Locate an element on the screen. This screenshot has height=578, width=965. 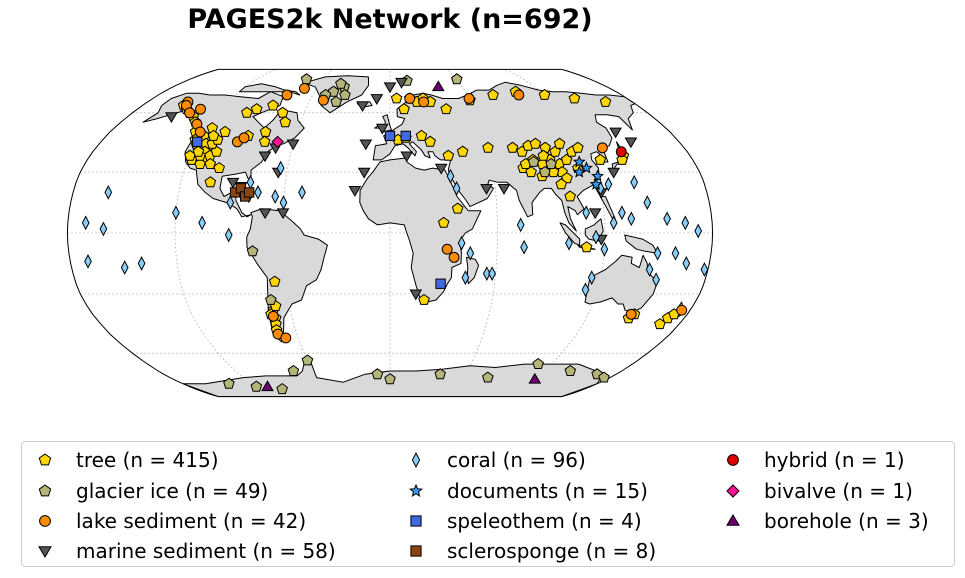
legend-label: marine sediment (n = 58) is located at coordinates (206, 551).